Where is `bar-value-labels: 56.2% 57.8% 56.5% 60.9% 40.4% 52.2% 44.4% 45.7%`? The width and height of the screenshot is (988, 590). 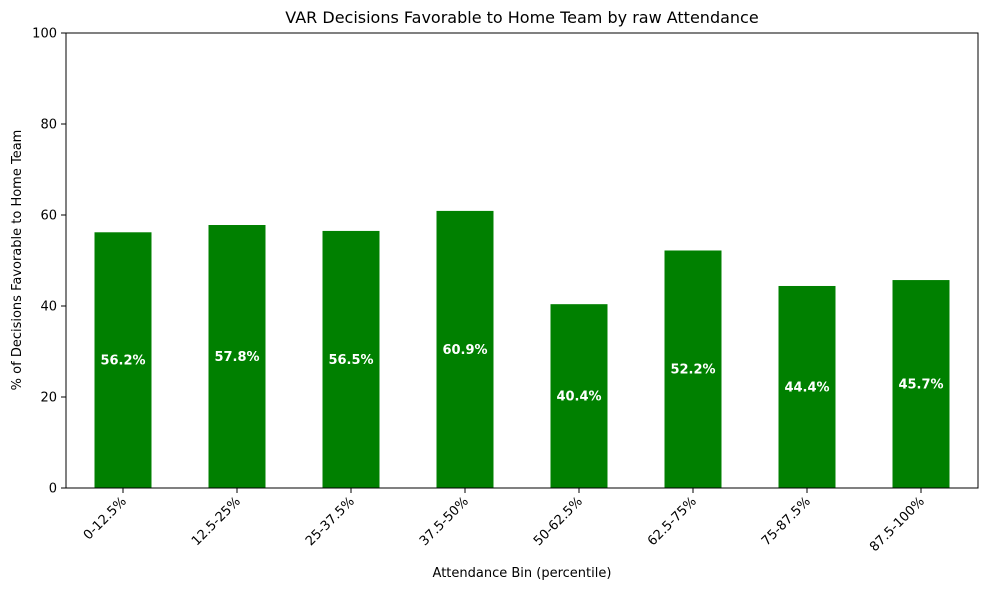
bar-value-labels: 56.2% 57.8% 56.5% 60.9% 40.4% 52.2% 44.4% 45.7% is located at coordinates (521, 374).